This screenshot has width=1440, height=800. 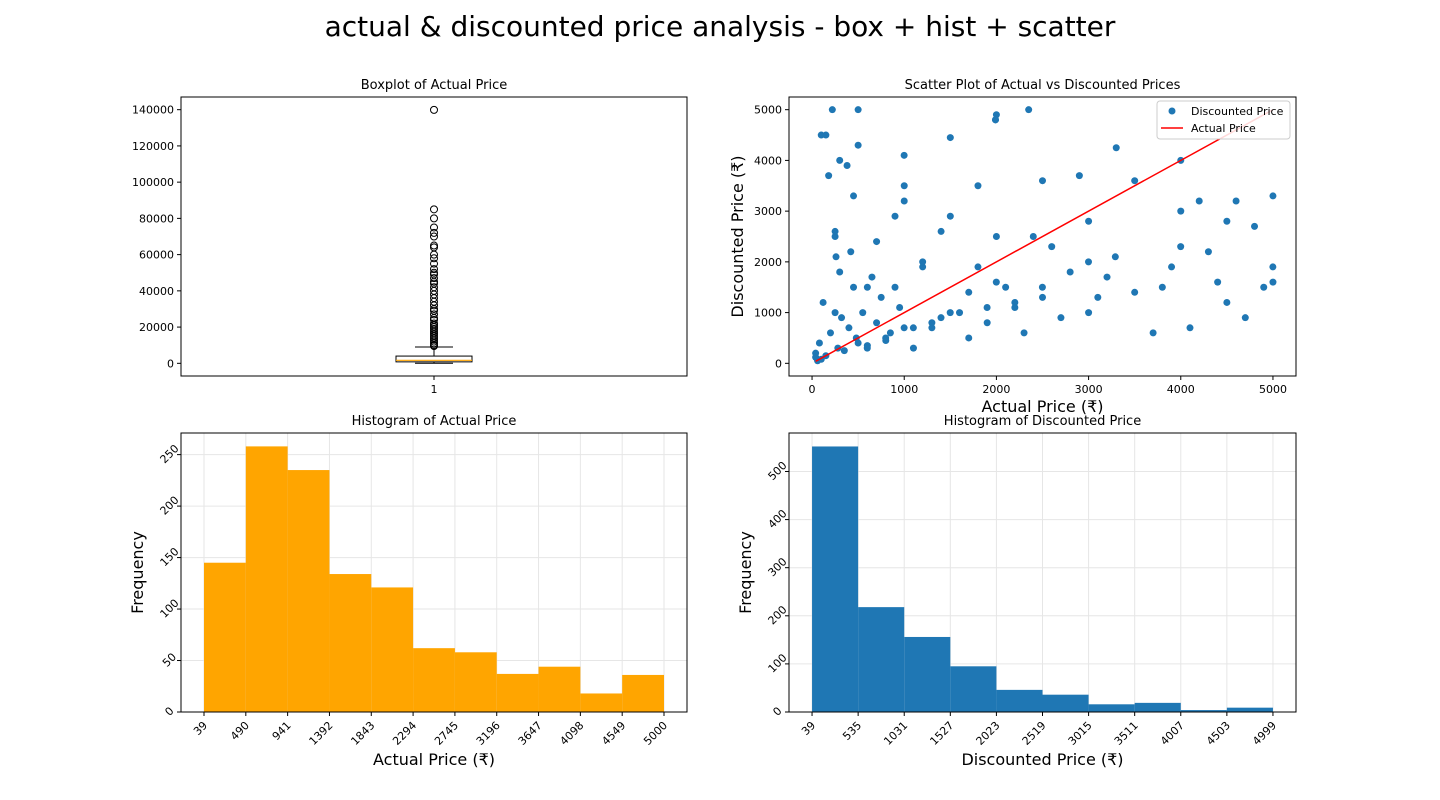 What do you see at coordinates (768, 313) in the screenshot?
I see `y-tick-label: 1000` at bounding box center [768, 313].